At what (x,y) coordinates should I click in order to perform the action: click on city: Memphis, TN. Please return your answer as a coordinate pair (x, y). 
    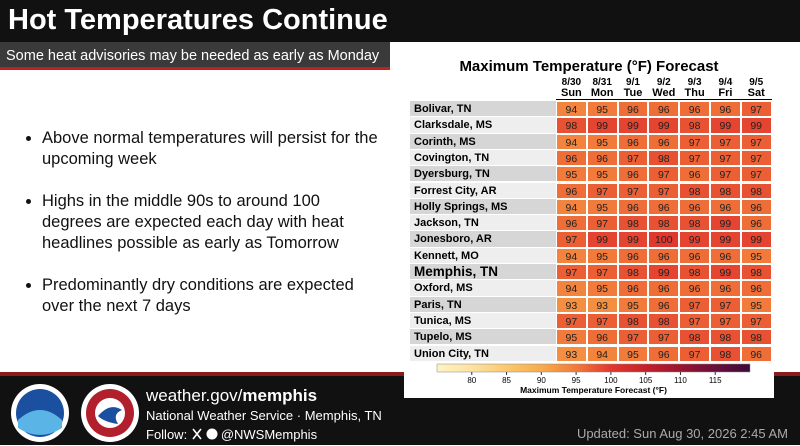
    Looking at the image, I should click on (483, 272).